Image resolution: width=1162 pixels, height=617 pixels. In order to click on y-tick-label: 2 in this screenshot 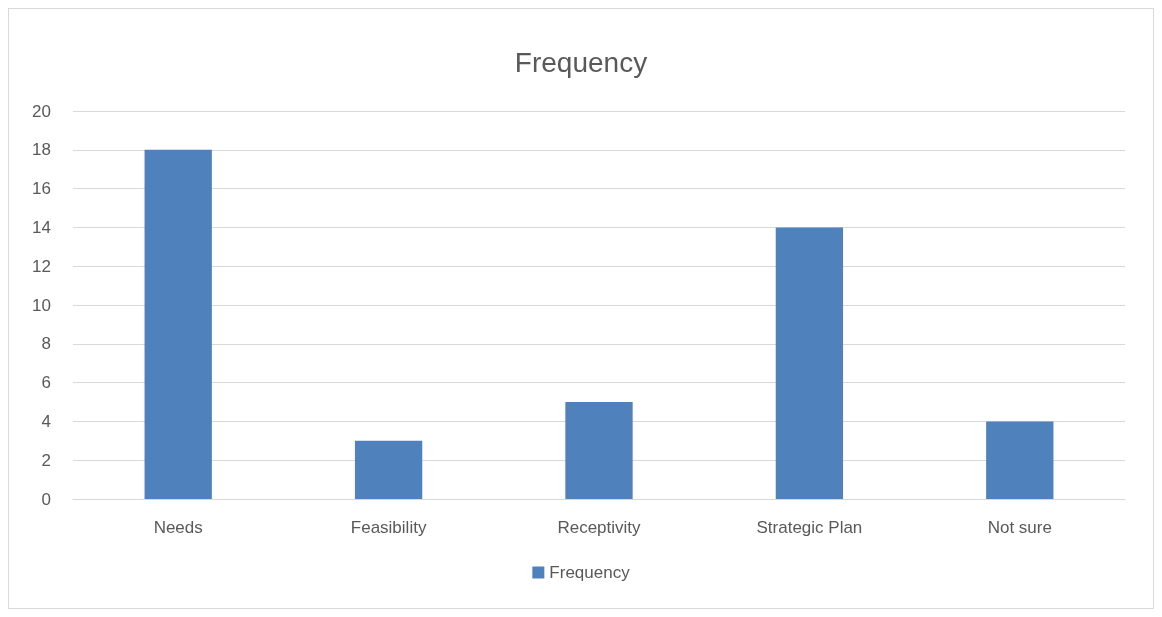, I will do `click(46, 460)`.